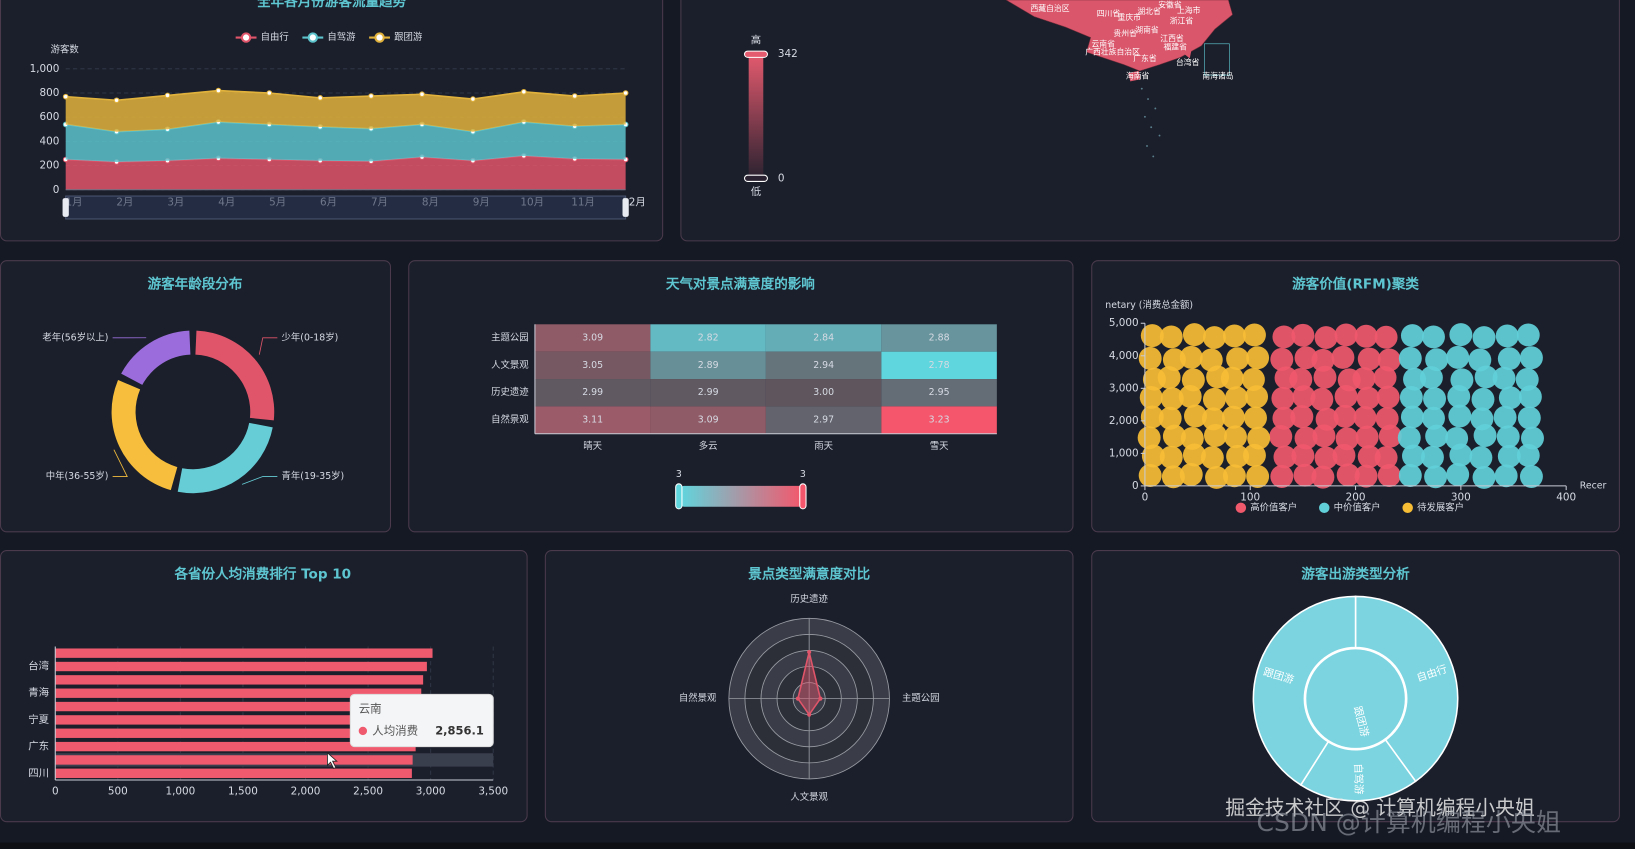 Image resolution: width=1635 pixels, height=849 pixels. Describe the element at coordinates (510, 337) in the screenshot. I see `y-tick-label: 主题公园` at that location.